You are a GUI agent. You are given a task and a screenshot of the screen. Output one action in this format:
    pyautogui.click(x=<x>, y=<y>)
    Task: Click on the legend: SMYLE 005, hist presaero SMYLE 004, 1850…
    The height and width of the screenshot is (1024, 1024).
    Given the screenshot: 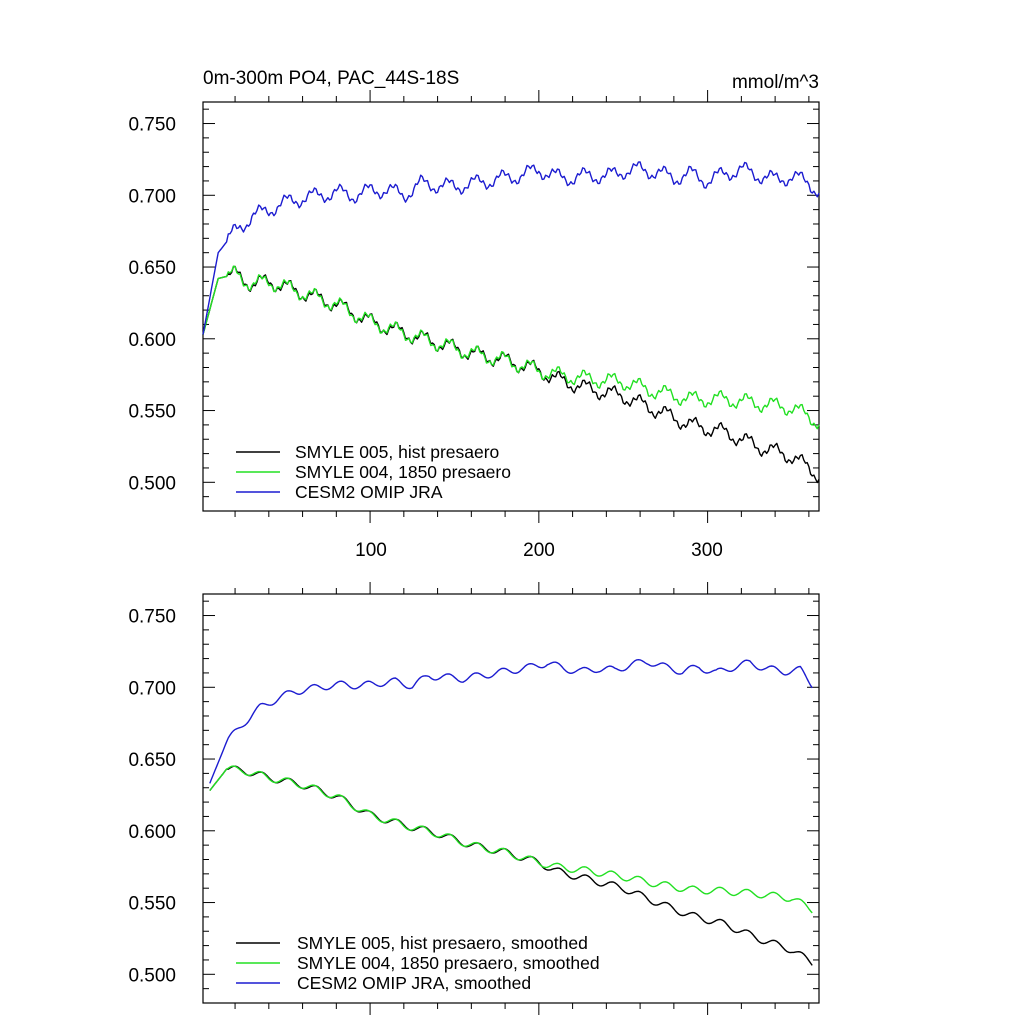 What is the action you would take?
    pyautogui.click(x=373, y=472)
    